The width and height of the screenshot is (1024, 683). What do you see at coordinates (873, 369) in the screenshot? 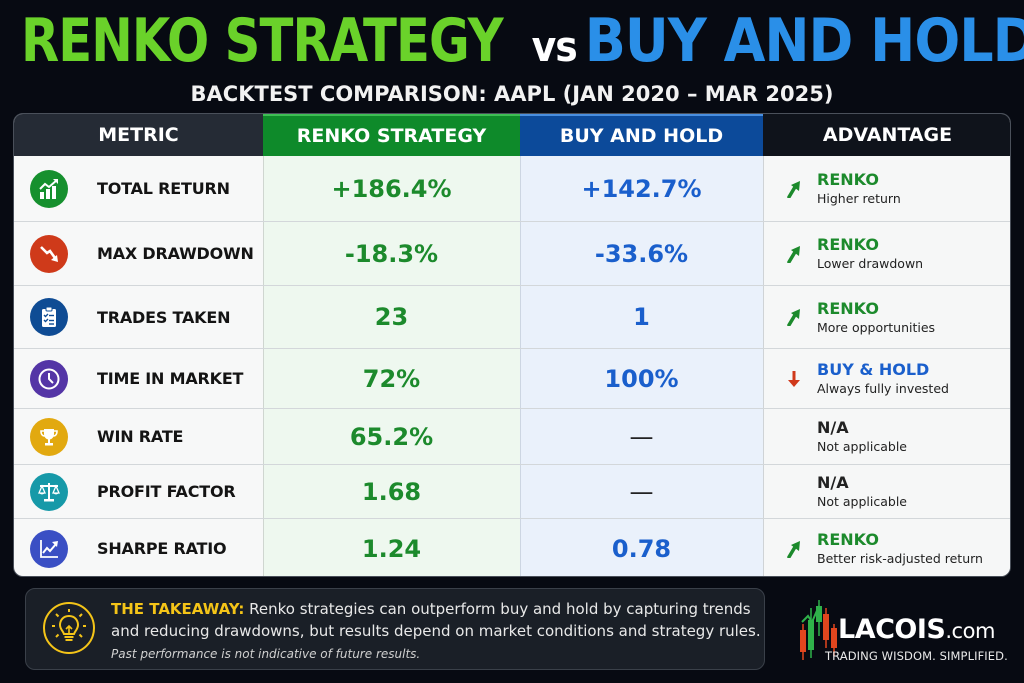
I see `advantage-winner: BUY & HOLD` at bounding box center [873, 369].